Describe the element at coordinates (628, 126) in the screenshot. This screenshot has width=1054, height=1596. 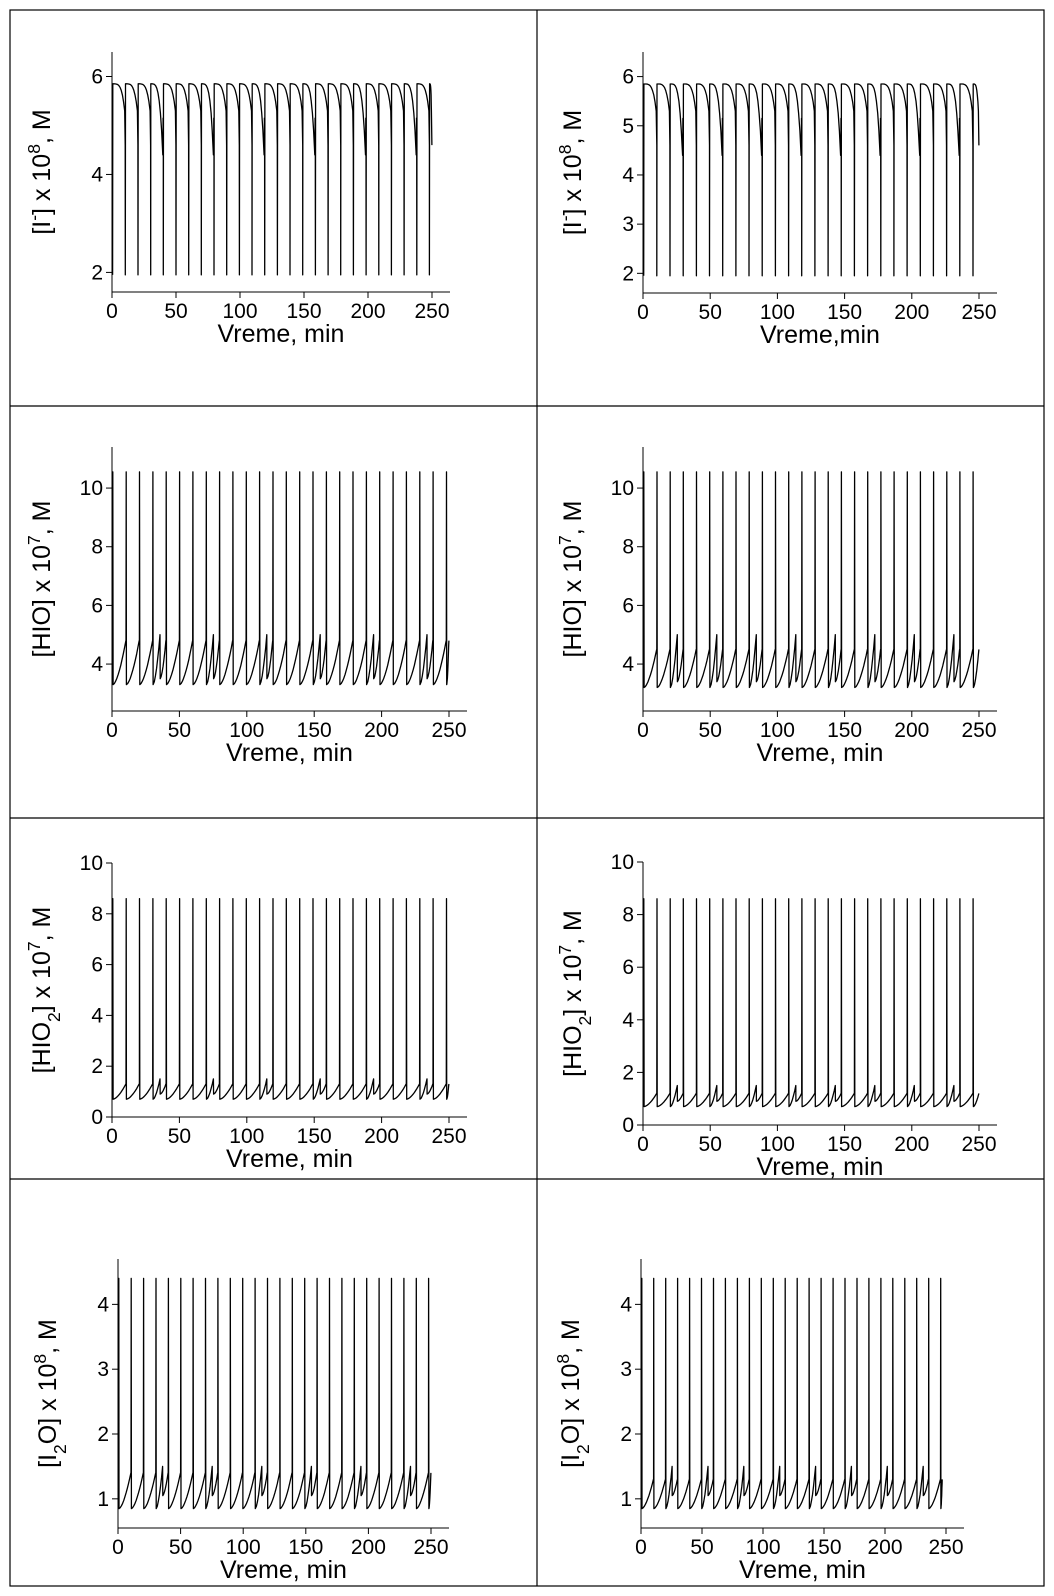
I see `y-tick-label: 5` at that location.